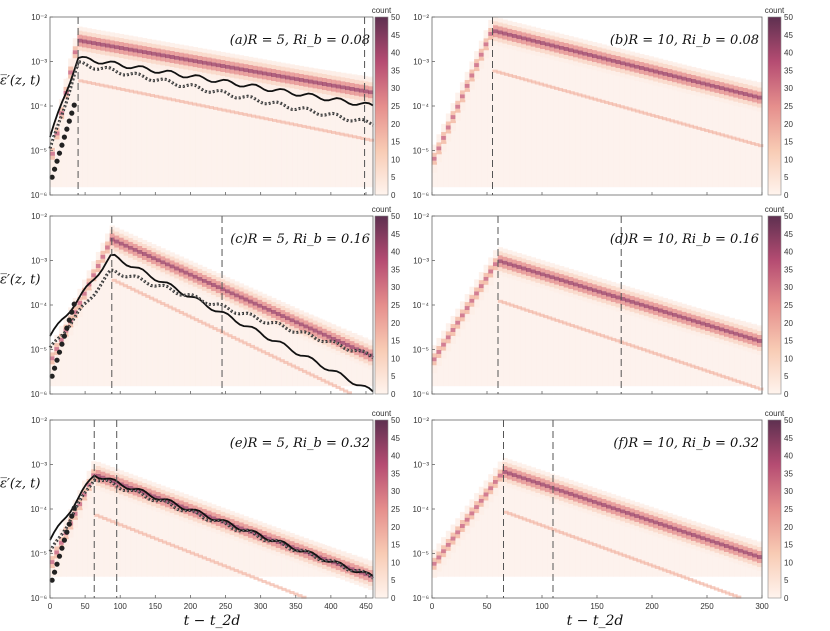  Describe the element at coordinates (64, 540) in the screenshot. I see `early-marker` at that location.